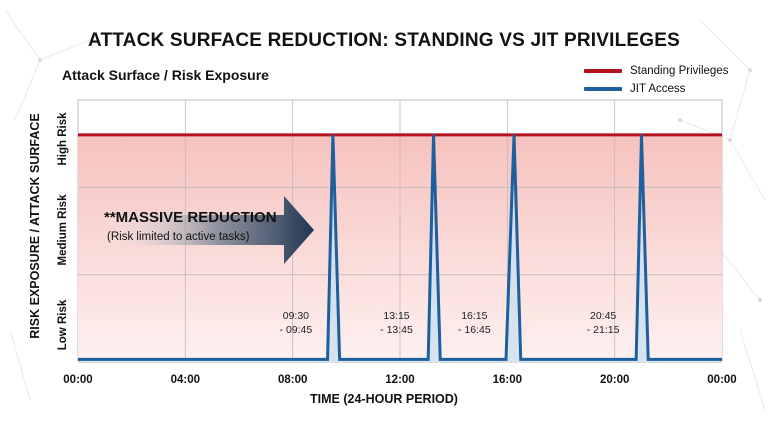 The image size is (768, 424). I want to click on spike-label-end: - 21:15, so click(603, 330).